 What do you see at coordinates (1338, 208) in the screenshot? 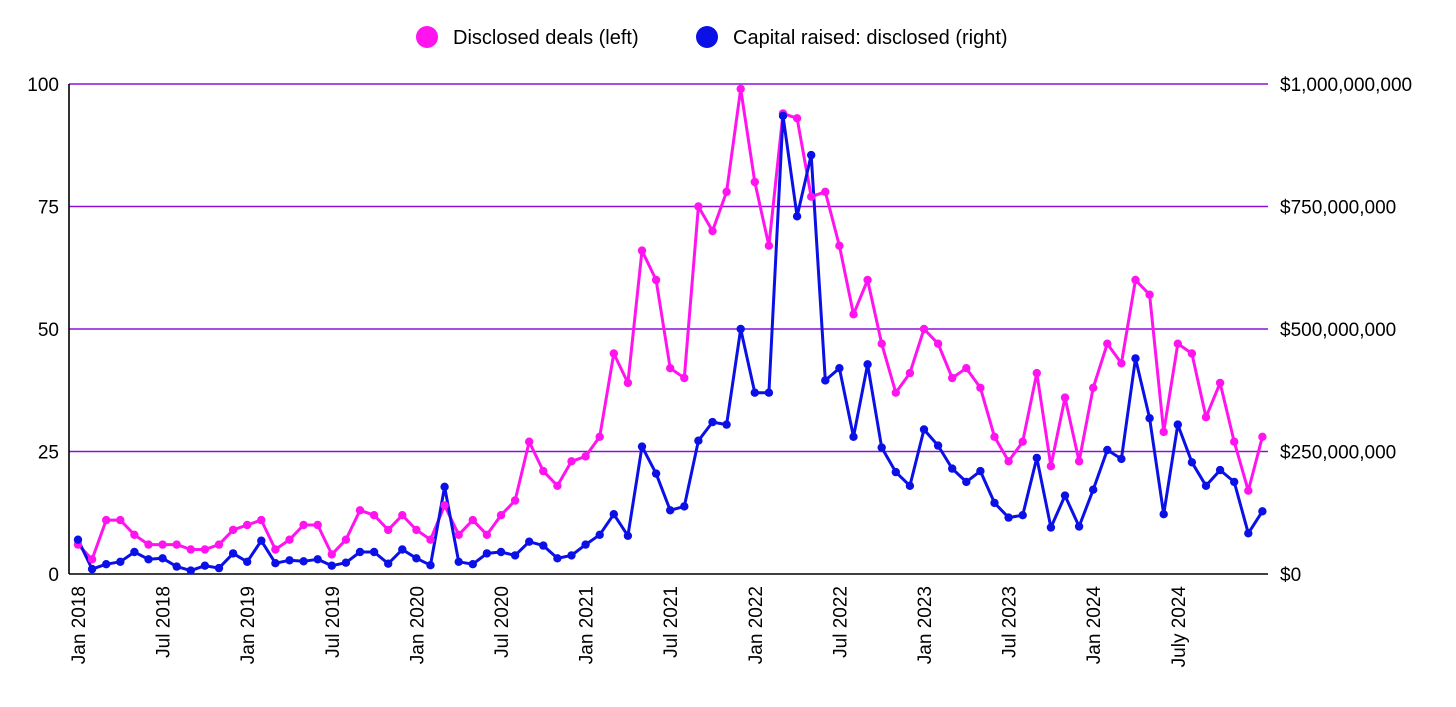
I see `right-tick-label: $750,000,000` at bounding box center [1338, 208].